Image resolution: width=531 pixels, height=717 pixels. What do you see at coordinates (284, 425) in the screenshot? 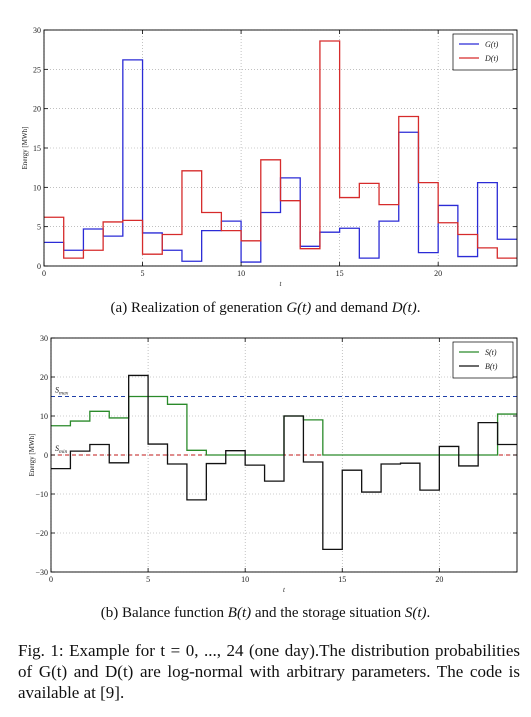
I see `series-line-st` at bounding box center [284, 425].